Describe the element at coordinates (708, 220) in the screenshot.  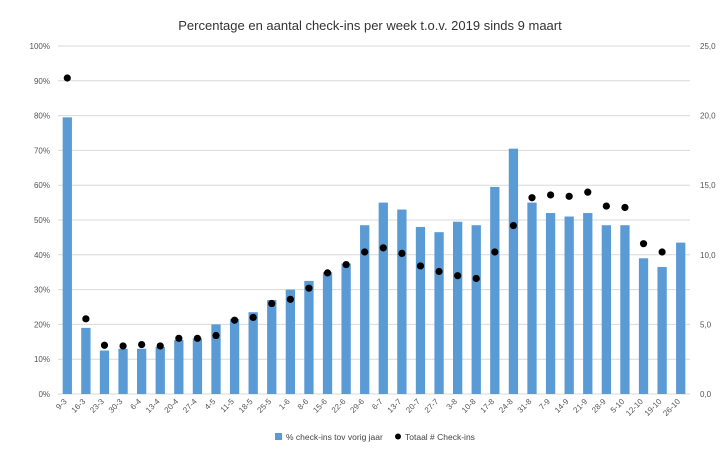
I see `right-axis-ticks: 0,0 5,0 10,0 15,0 20,0 25,0` at that location.